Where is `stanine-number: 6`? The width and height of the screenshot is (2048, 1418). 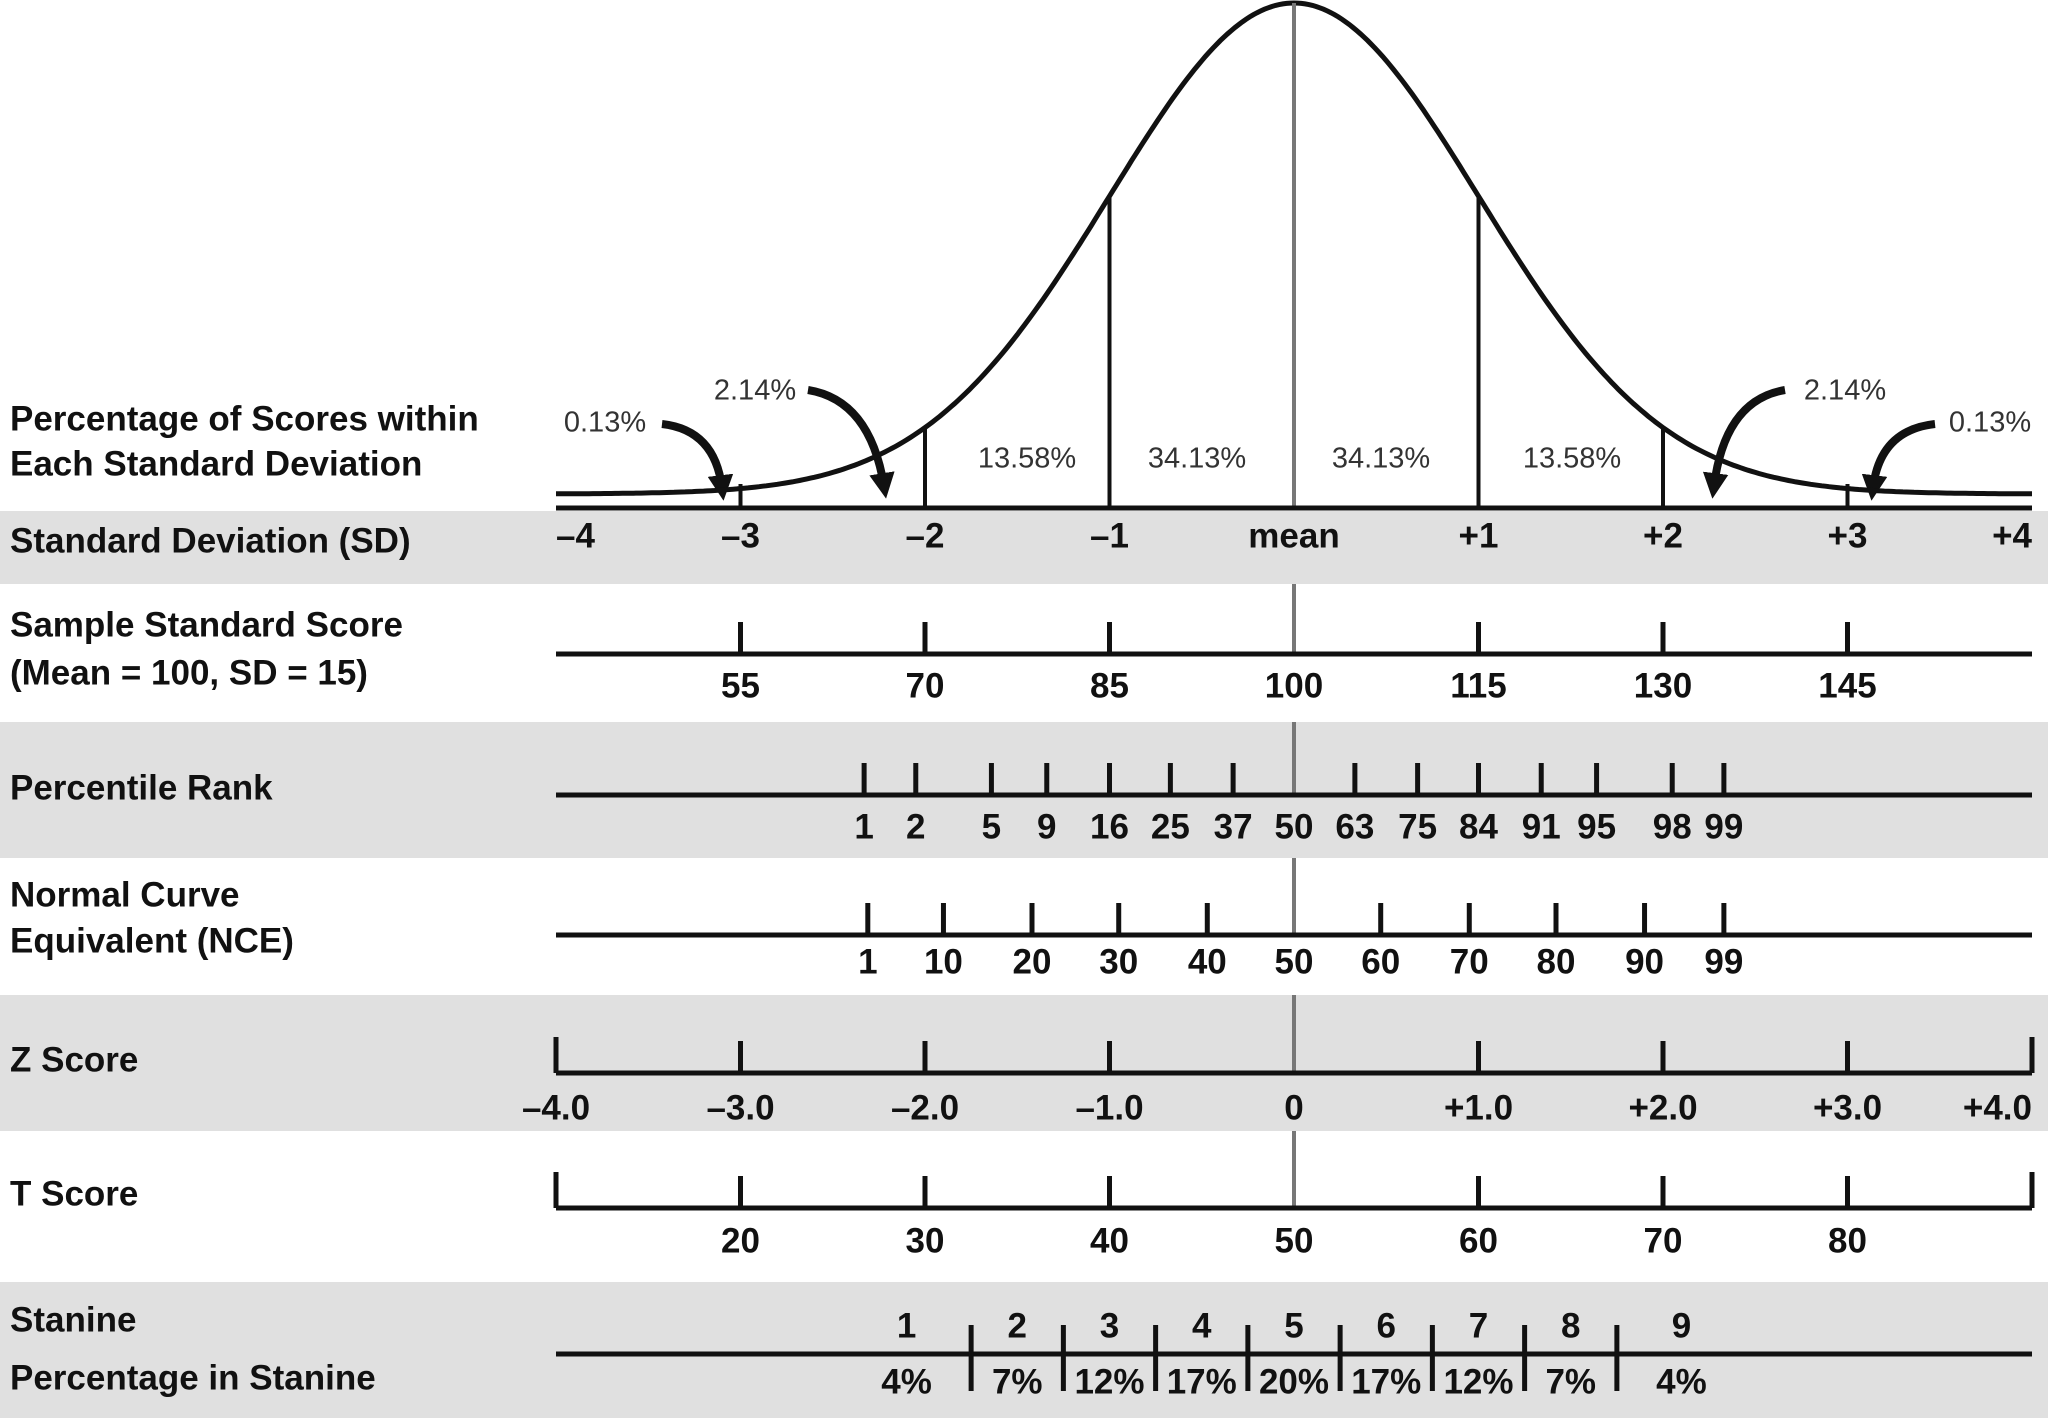 stanine-number: 6 is located at coordinates (1386, 1325).